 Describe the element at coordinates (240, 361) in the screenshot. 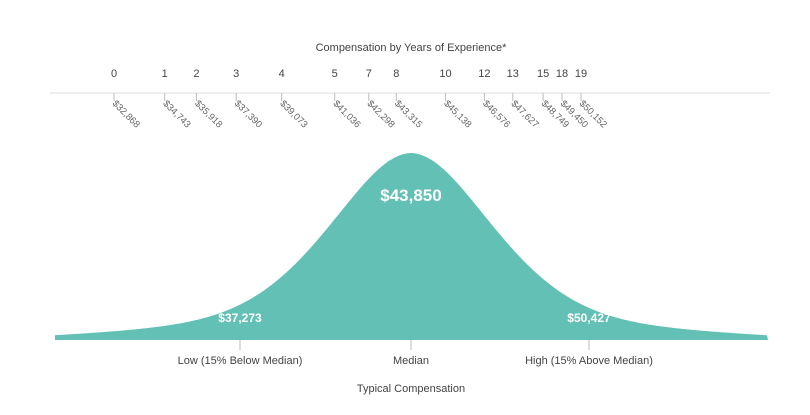

I see `low-label: Low (15% Below Median)` at that location.